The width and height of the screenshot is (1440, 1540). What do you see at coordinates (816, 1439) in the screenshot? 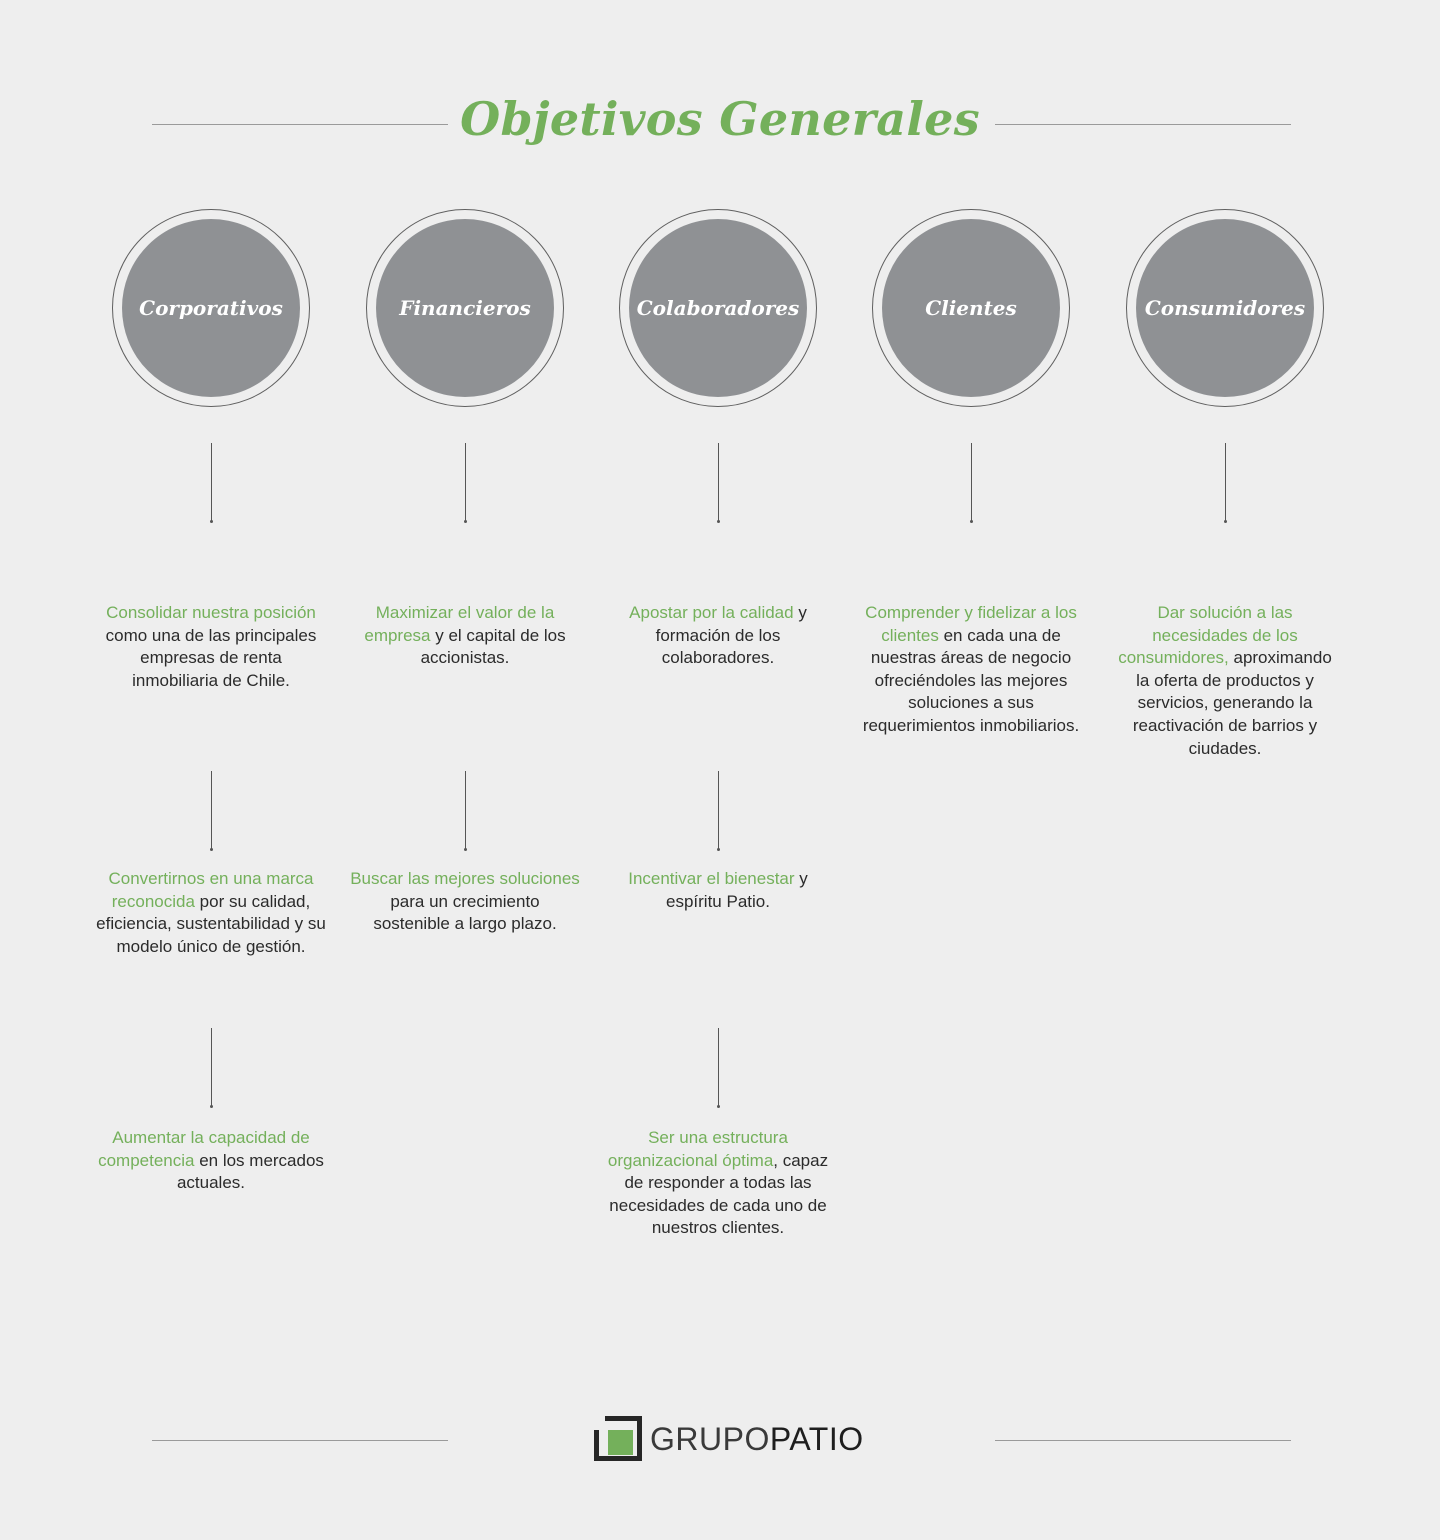
I see `logo-word-patio: PATIO` at bounding box center [816, 1439].